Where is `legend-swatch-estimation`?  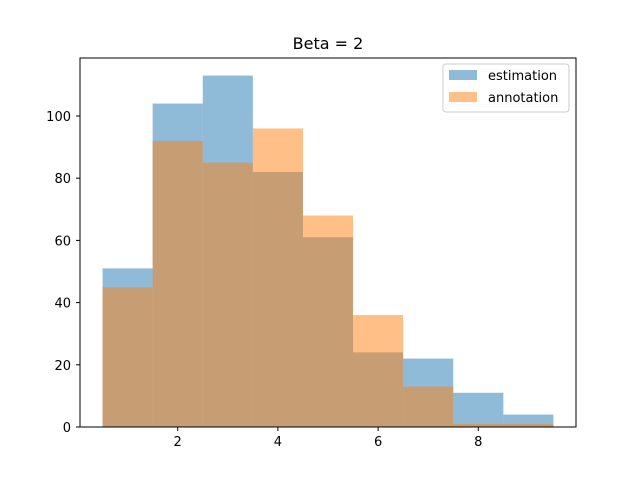
legend-swatch-estimation is located at coordinates (463, 75).